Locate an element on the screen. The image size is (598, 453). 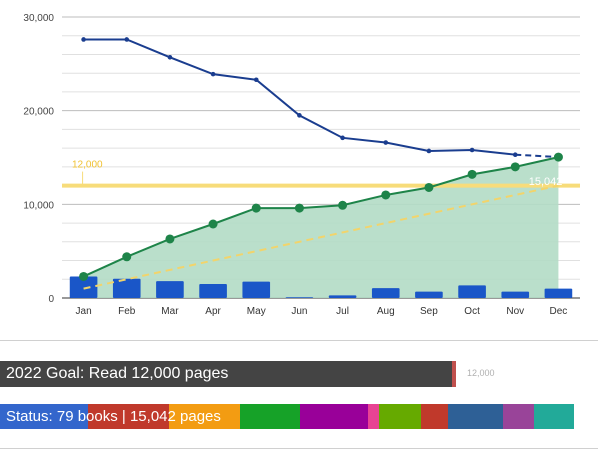
x-tick-label: Jul is located at coordinates (342, 311).